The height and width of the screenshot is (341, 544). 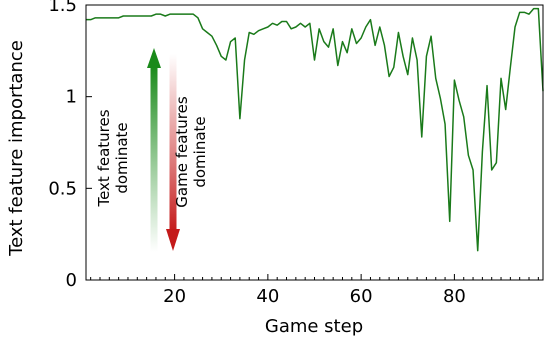 I want to click on game-dominance-arrow-head, so click(x=173, y=240).